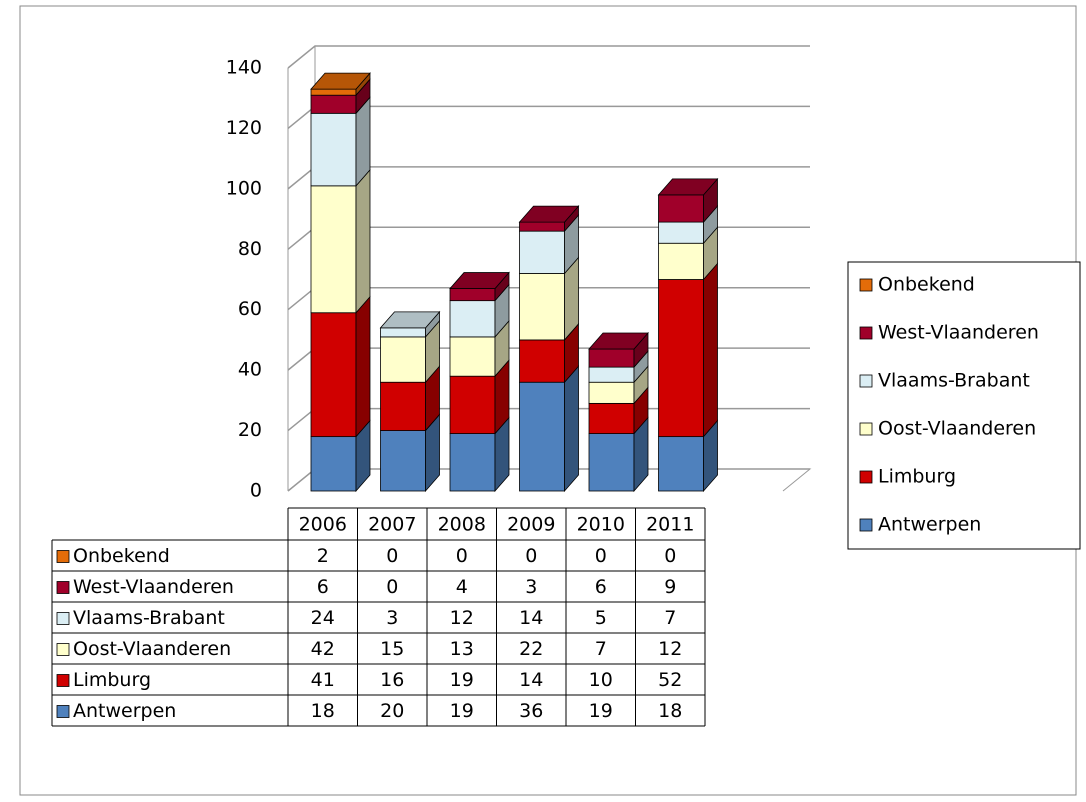 Image resolution: width=1086 pixels, height=802 pixels. I want to click on table-value: 42, so click(323, 649).